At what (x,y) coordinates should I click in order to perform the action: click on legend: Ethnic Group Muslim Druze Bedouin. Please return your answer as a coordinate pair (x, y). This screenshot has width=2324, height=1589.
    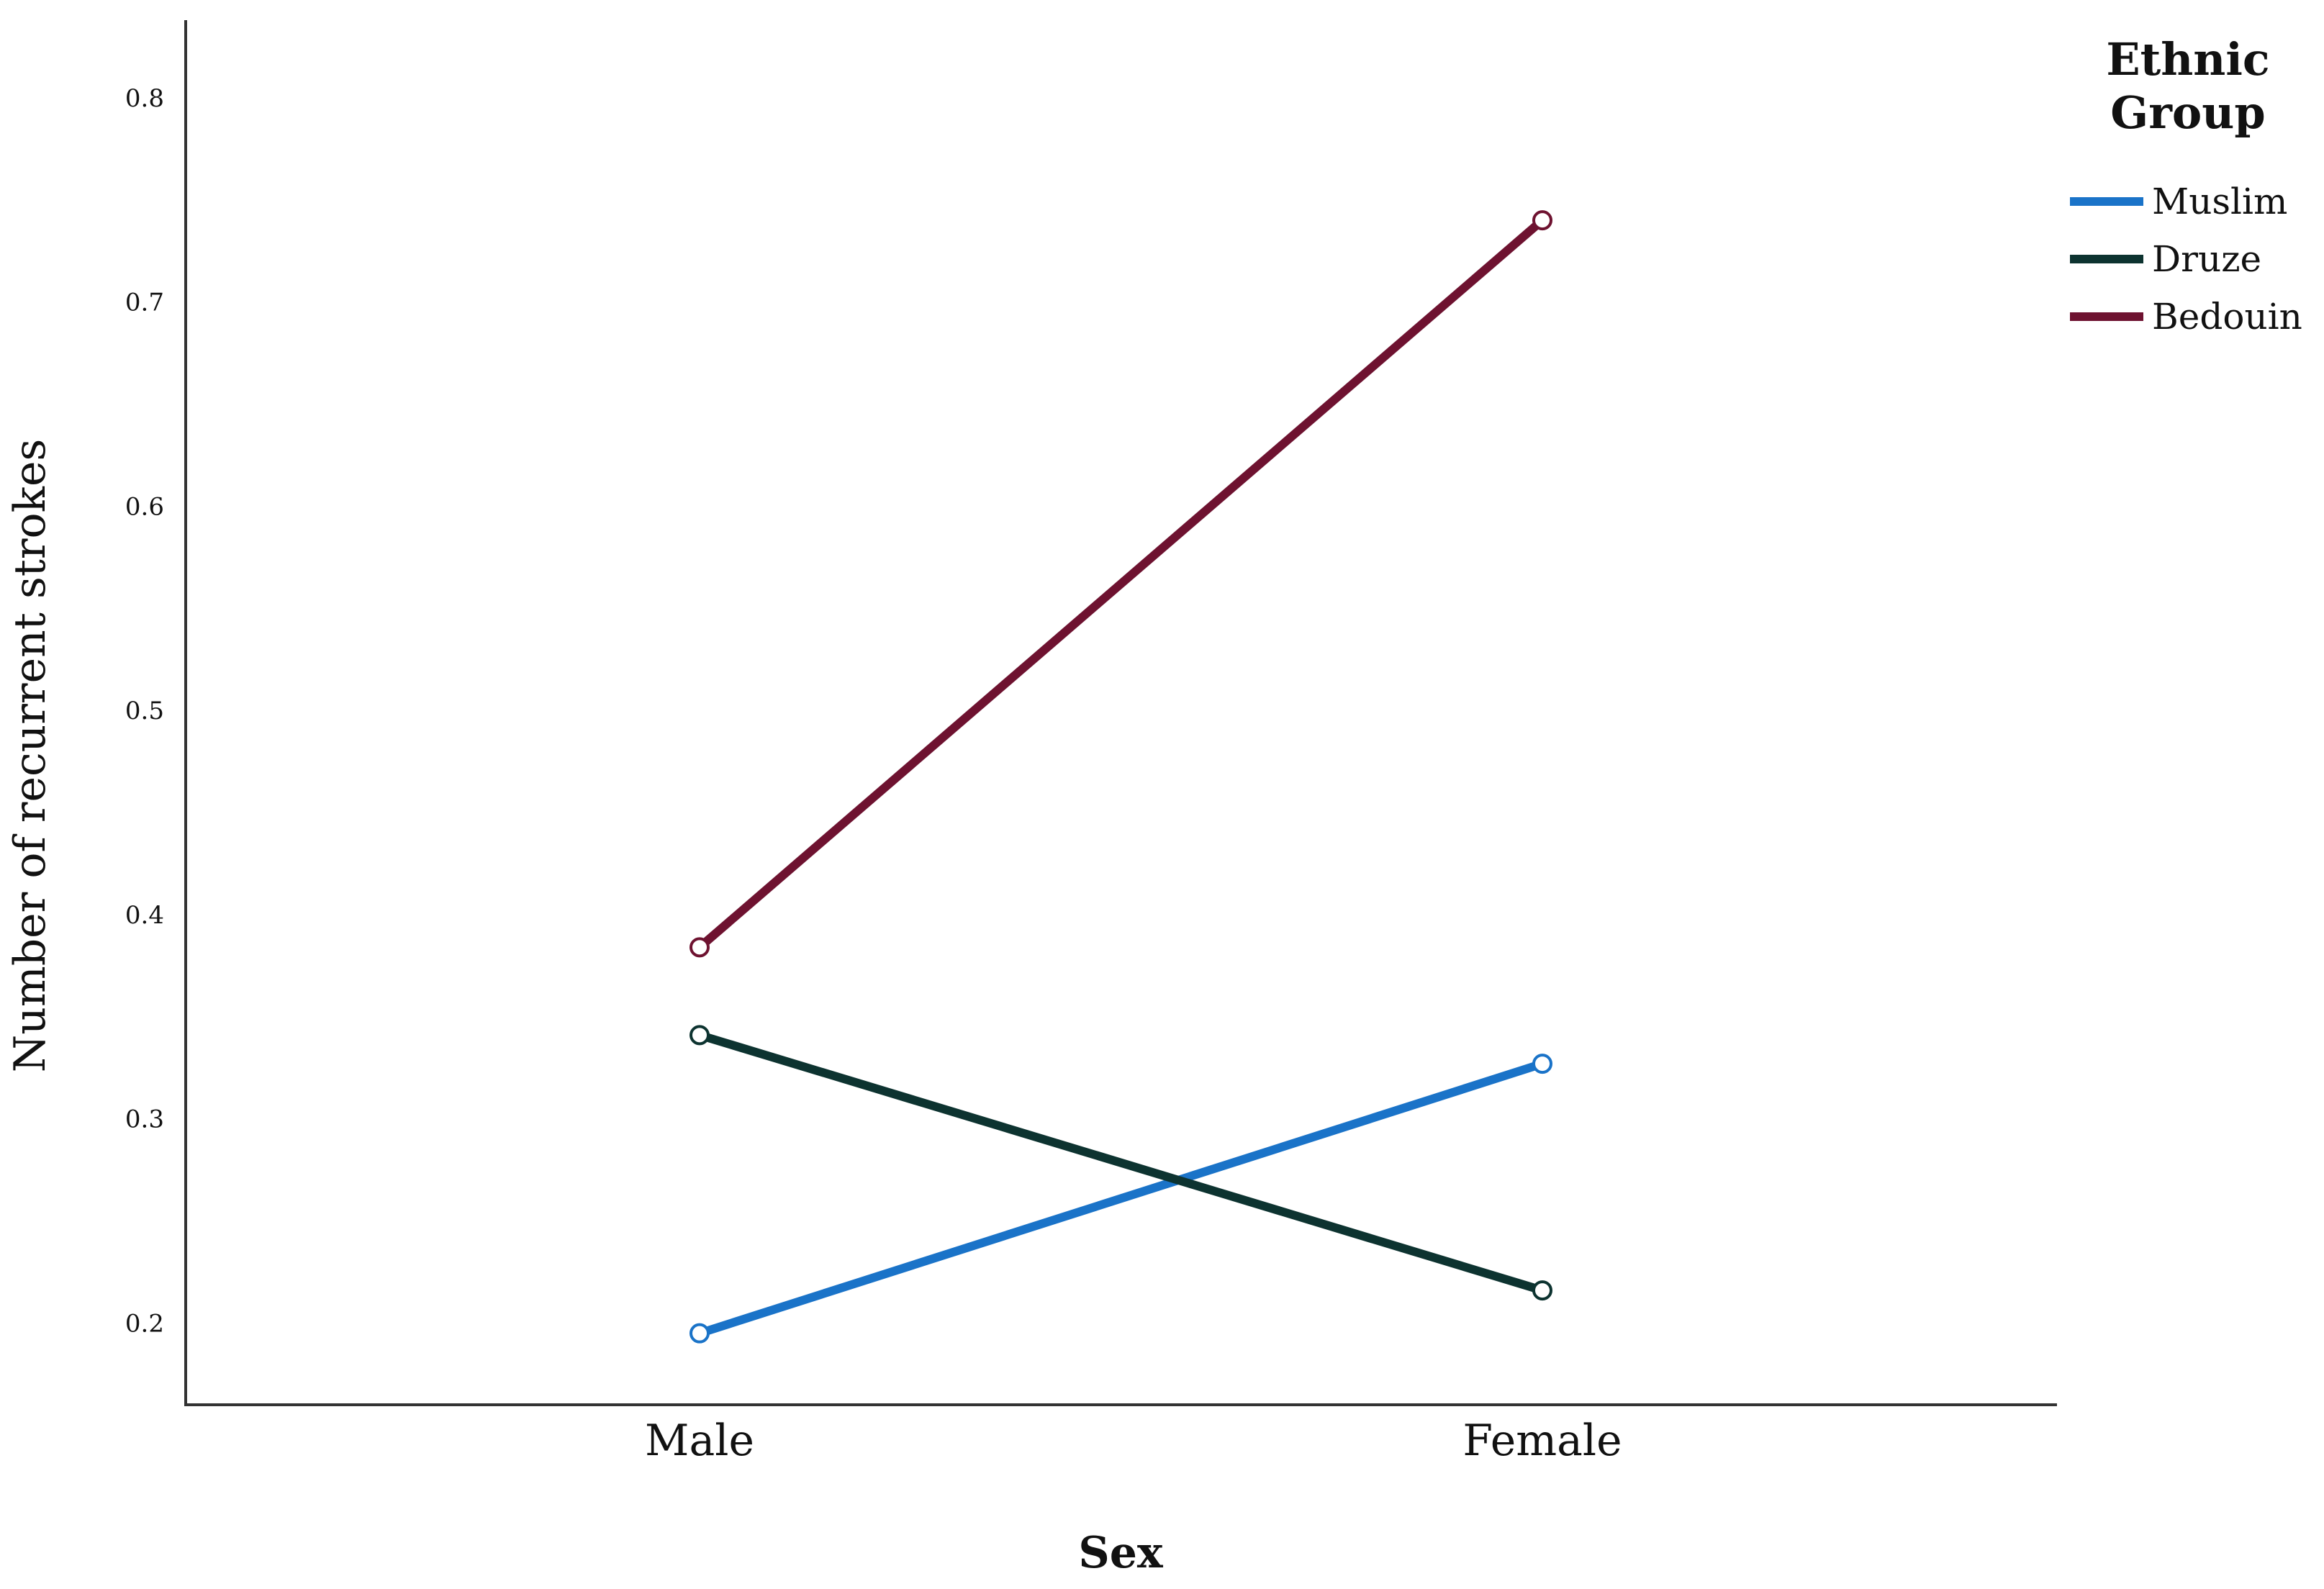
    Looking at the image, I should click on (2186, 186).